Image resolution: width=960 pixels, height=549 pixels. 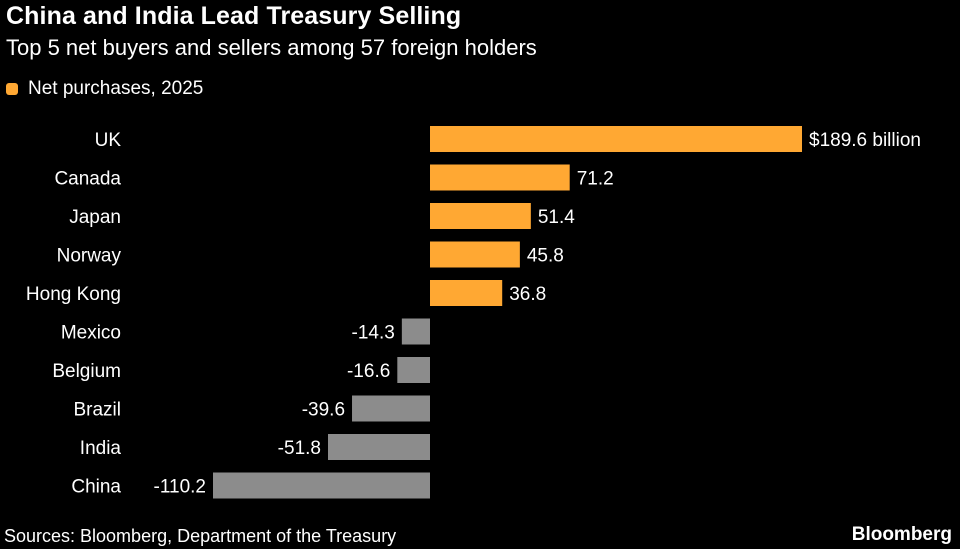 I want to click on category-label-japan: Japan, so click(x=95, y=217).